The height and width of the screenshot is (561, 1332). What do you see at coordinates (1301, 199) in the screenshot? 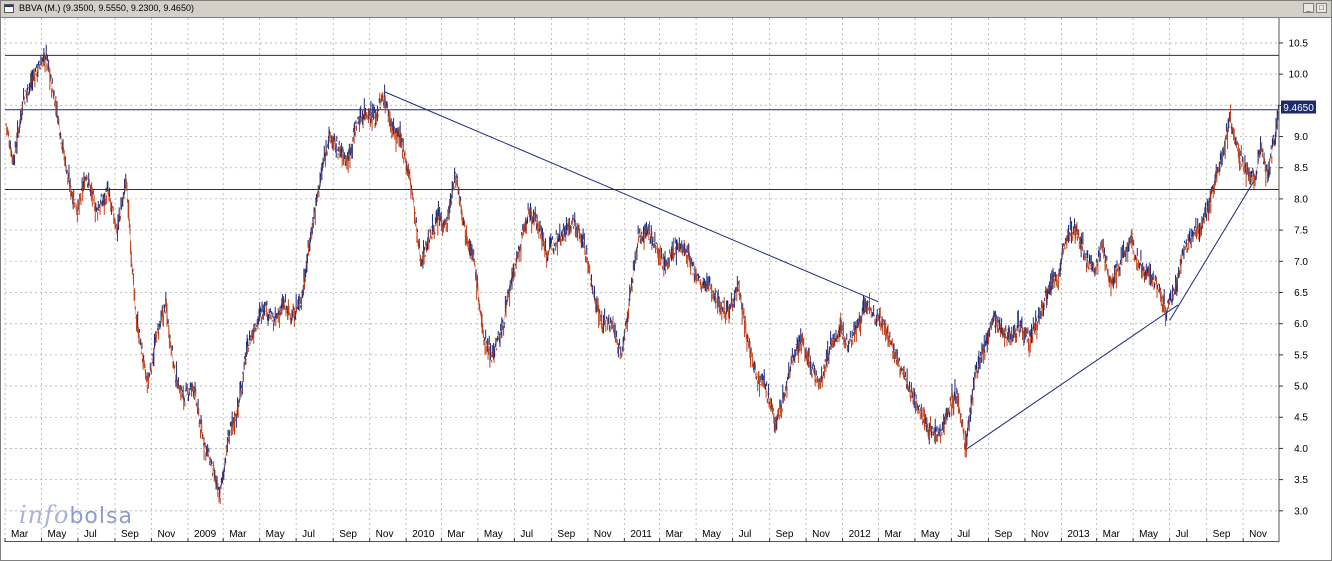
I see `y-tick-label: 8.0` at bounding box center [1301, 199].